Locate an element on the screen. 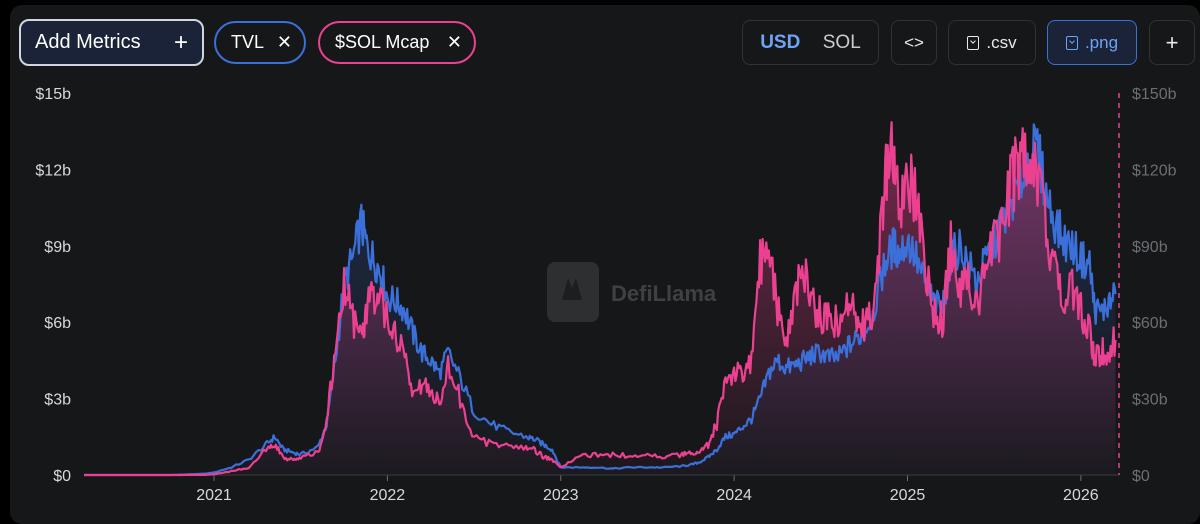 Image resolution: width=1200 pixels, height=524 pixels. watermark: DefiLlama is located at coordinates (632, 292).